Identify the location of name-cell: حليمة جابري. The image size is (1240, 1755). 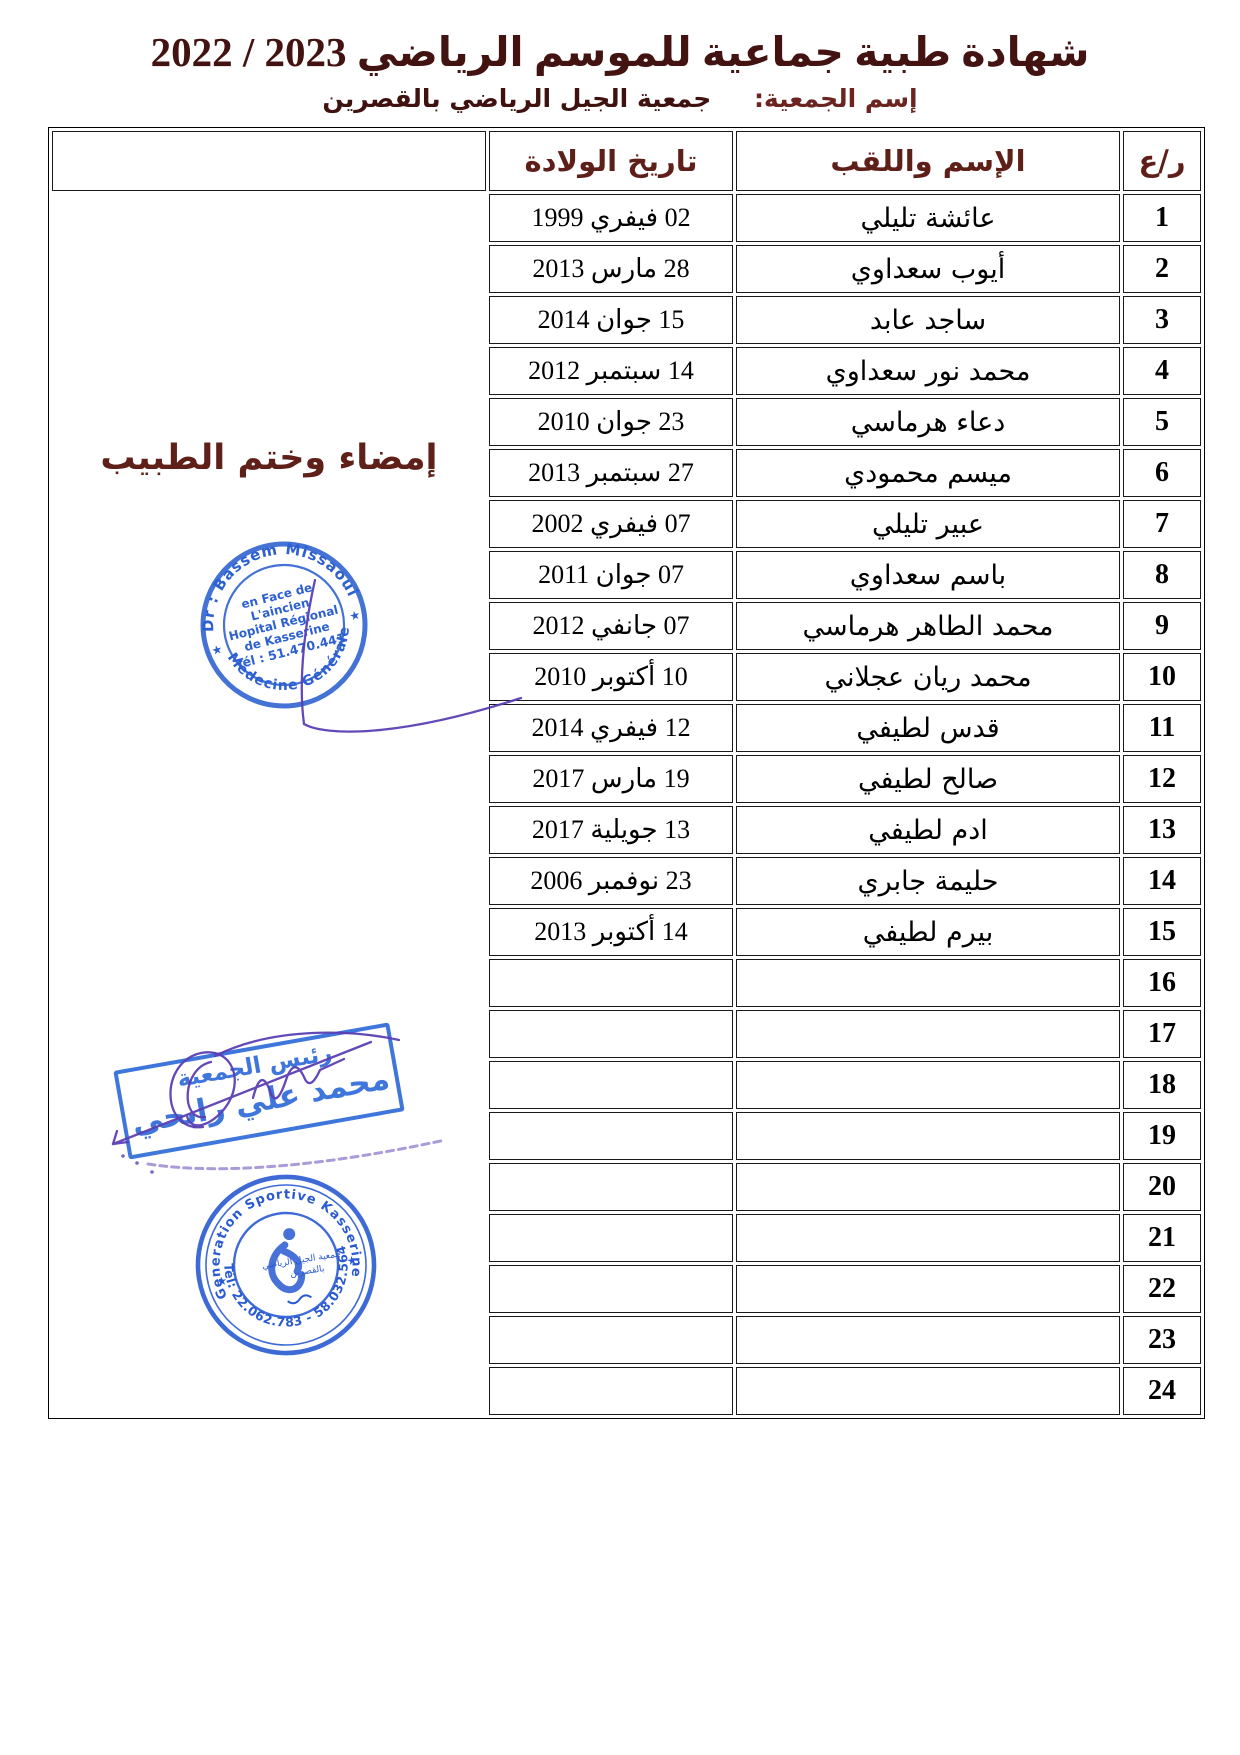
(928, 881).